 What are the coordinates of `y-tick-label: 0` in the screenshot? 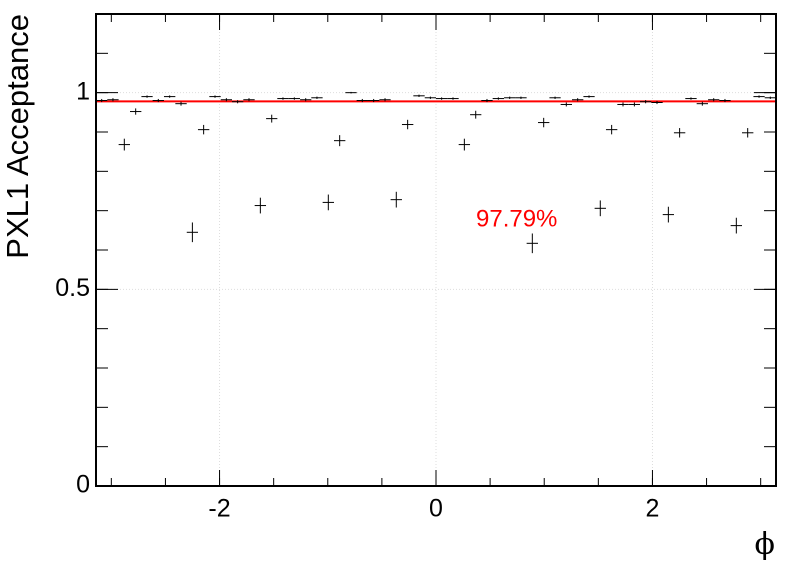 It's located at (83, 485).